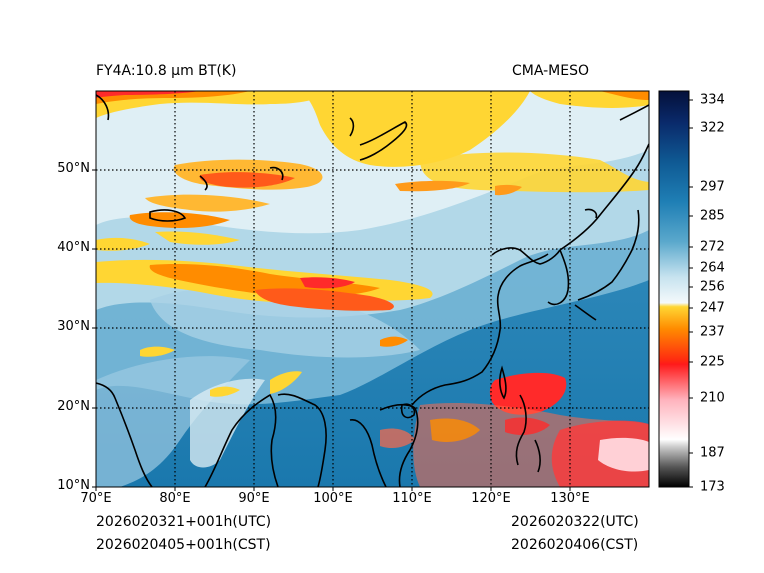 The height and width of the screenshot is (573, 764). I want to click on lon-label-80: 80°E, so click(175, 498).